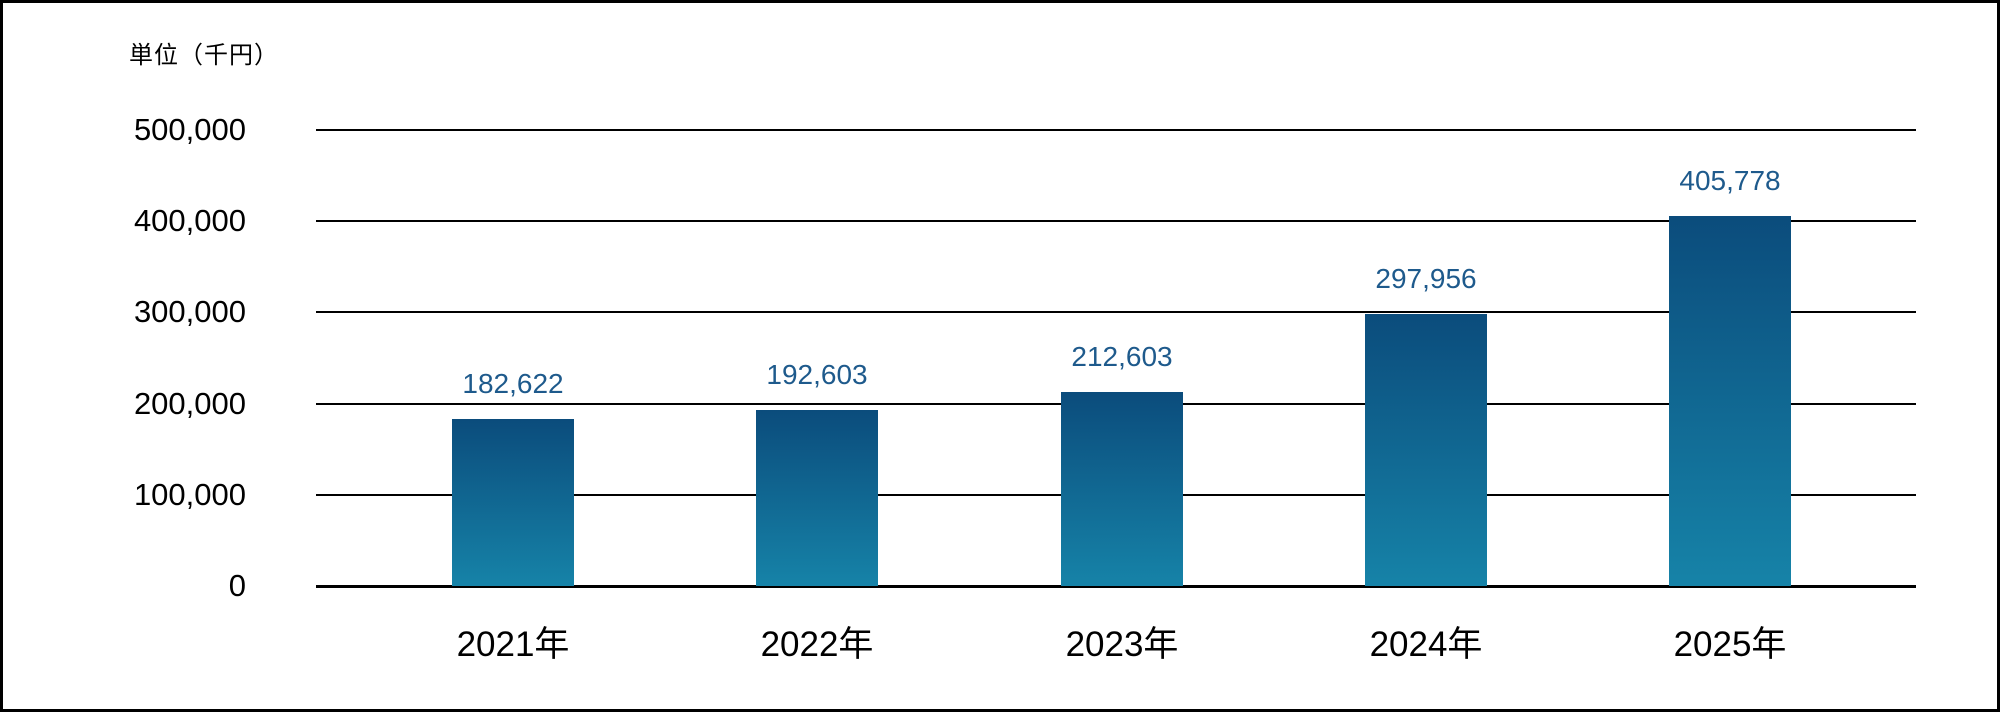 The width and height of the screenshot is (2000, 712). Describe the element at coordinates (1426, 450) in the screenshot. I see `bar-2024年` at that location.